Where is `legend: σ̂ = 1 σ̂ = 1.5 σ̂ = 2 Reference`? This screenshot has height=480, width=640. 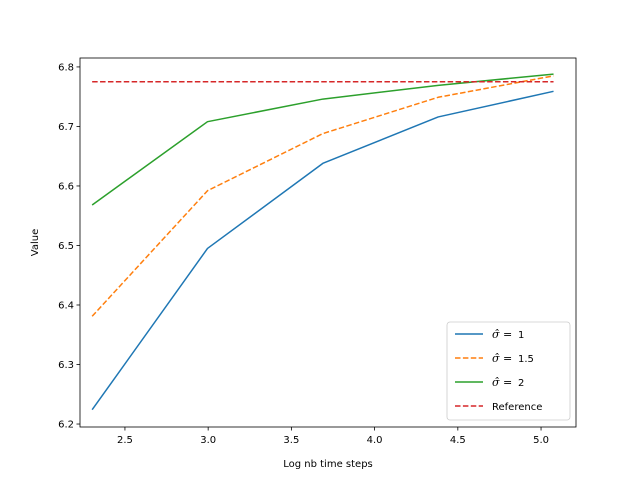
legend: σ̂ = 1 σ̂ = 1.5 σ̂ = 2 Reference is located at coordinates (508, 371).